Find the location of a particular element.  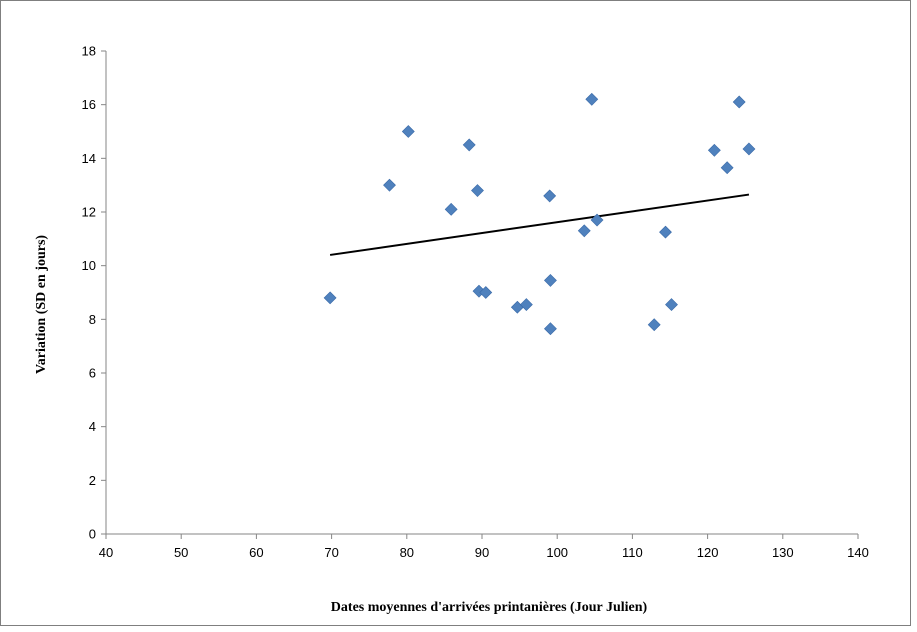

y-tick-label: 4 is located at coordinates (92, 426).